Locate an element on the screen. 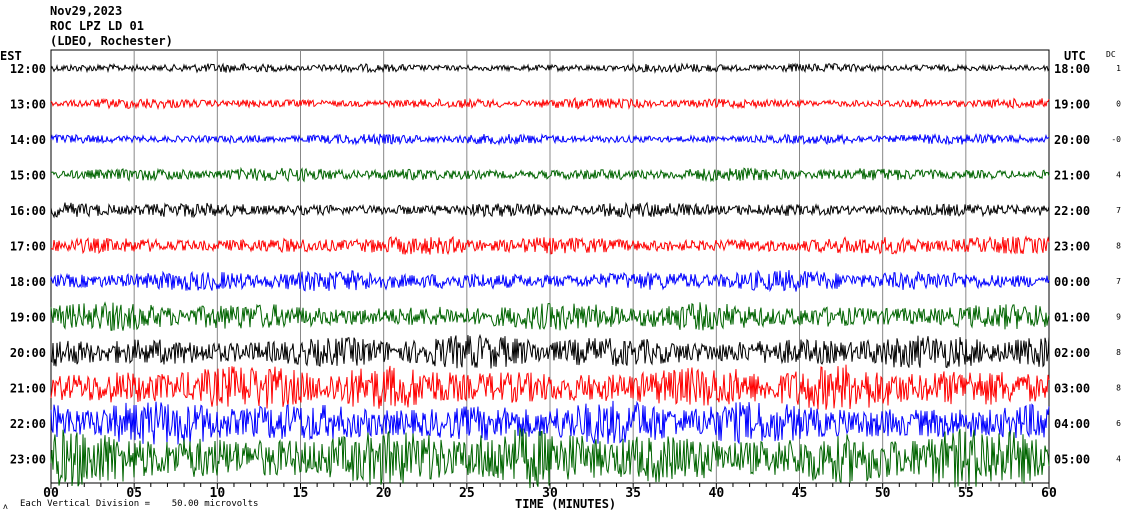  est-title: EST is located at coordinates (11, 56).